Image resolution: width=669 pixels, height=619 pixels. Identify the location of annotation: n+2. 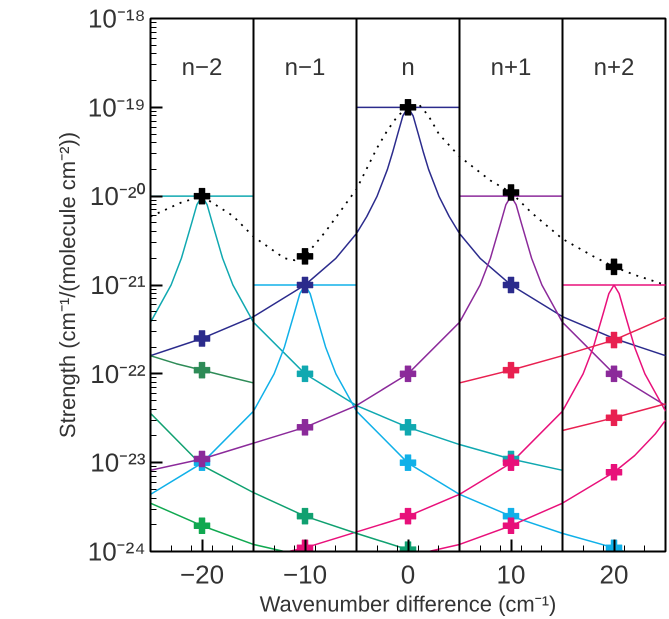
(614, 67).